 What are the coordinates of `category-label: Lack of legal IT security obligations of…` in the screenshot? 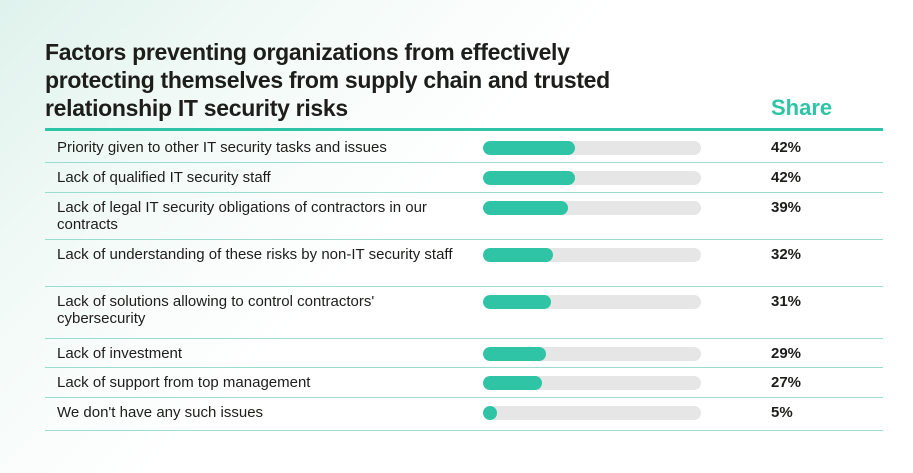 It's located at (242, 216).